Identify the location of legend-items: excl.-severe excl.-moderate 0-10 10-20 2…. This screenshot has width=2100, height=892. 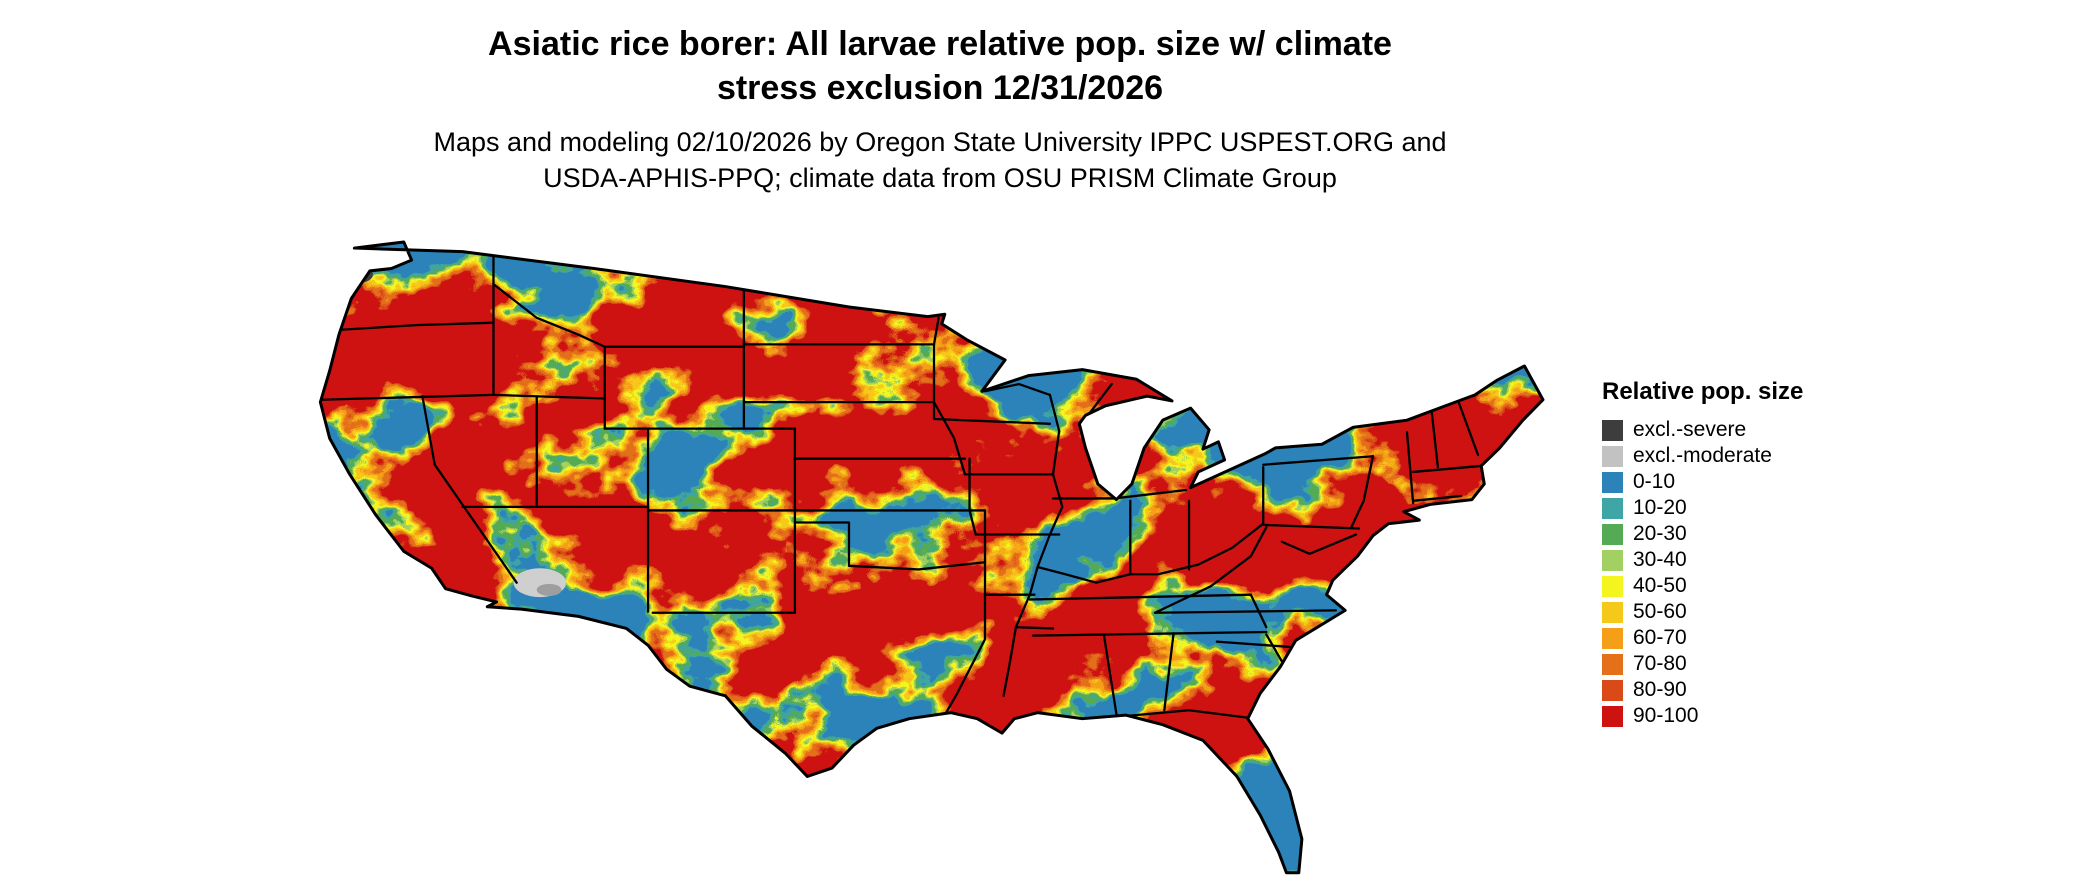
(1752, 573).